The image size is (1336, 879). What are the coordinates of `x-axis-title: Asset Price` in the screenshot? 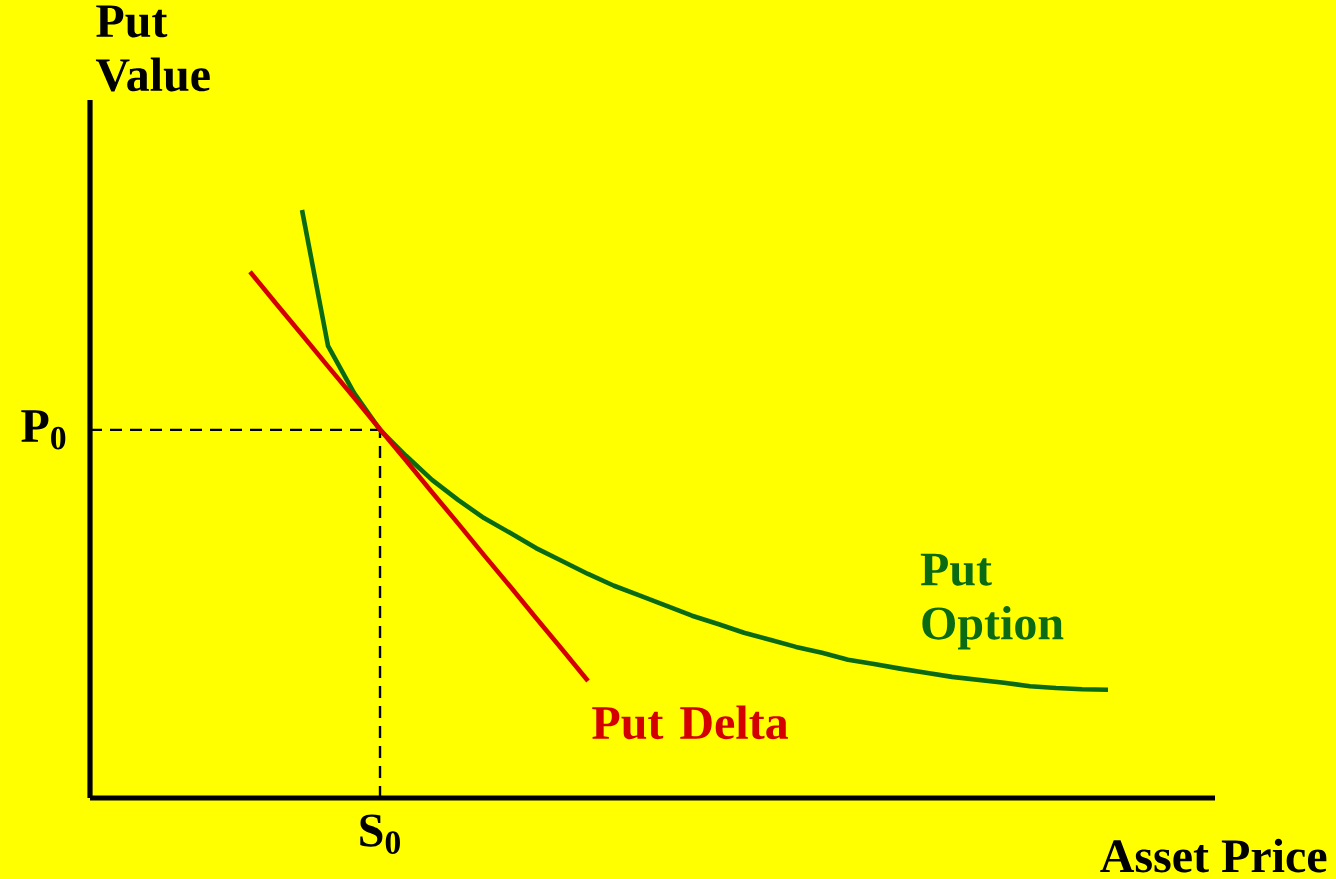 It's located at (1213, 855).